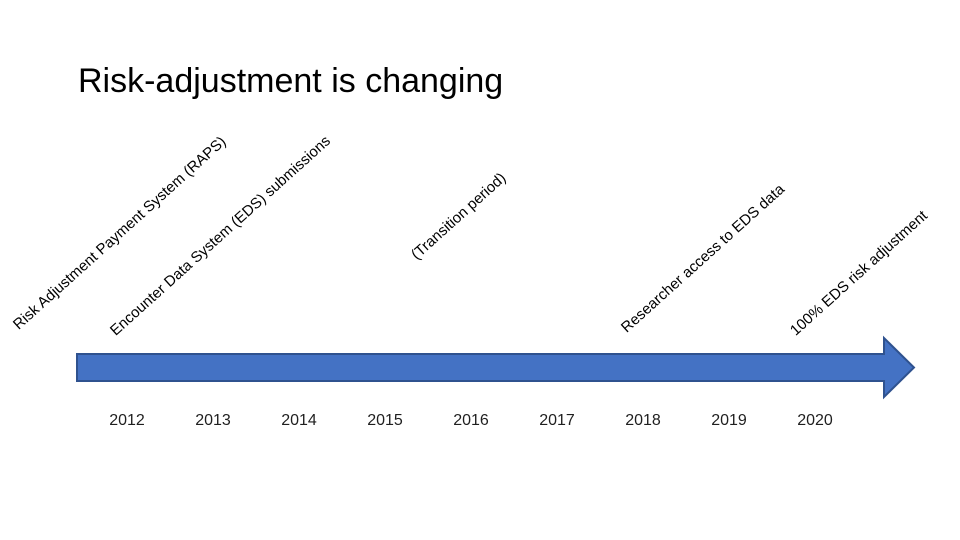 This screenshot has height=540, width=960. I want to click on year-label: 2015, so click(385, 420).